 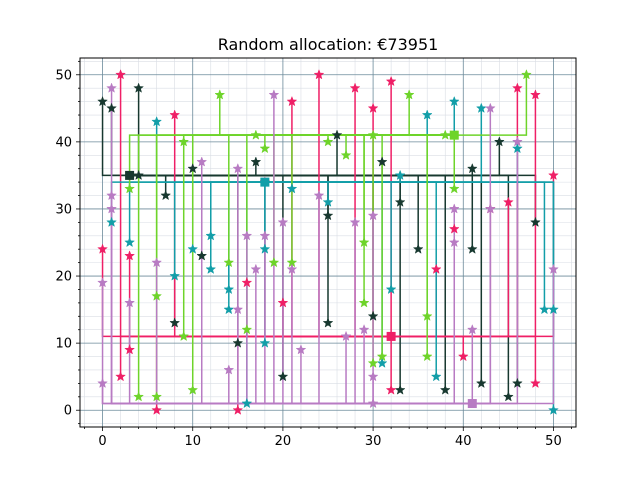 I want to click on y-tick-label: 0, so click(x=68, y=411).